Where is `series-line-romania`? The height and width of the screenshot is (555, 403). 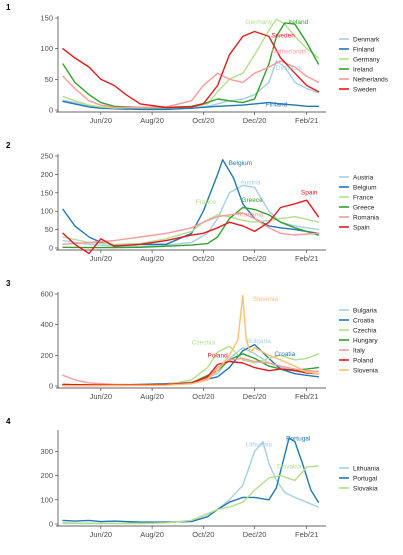 series-line-romania is located at coordinates (191, 229).